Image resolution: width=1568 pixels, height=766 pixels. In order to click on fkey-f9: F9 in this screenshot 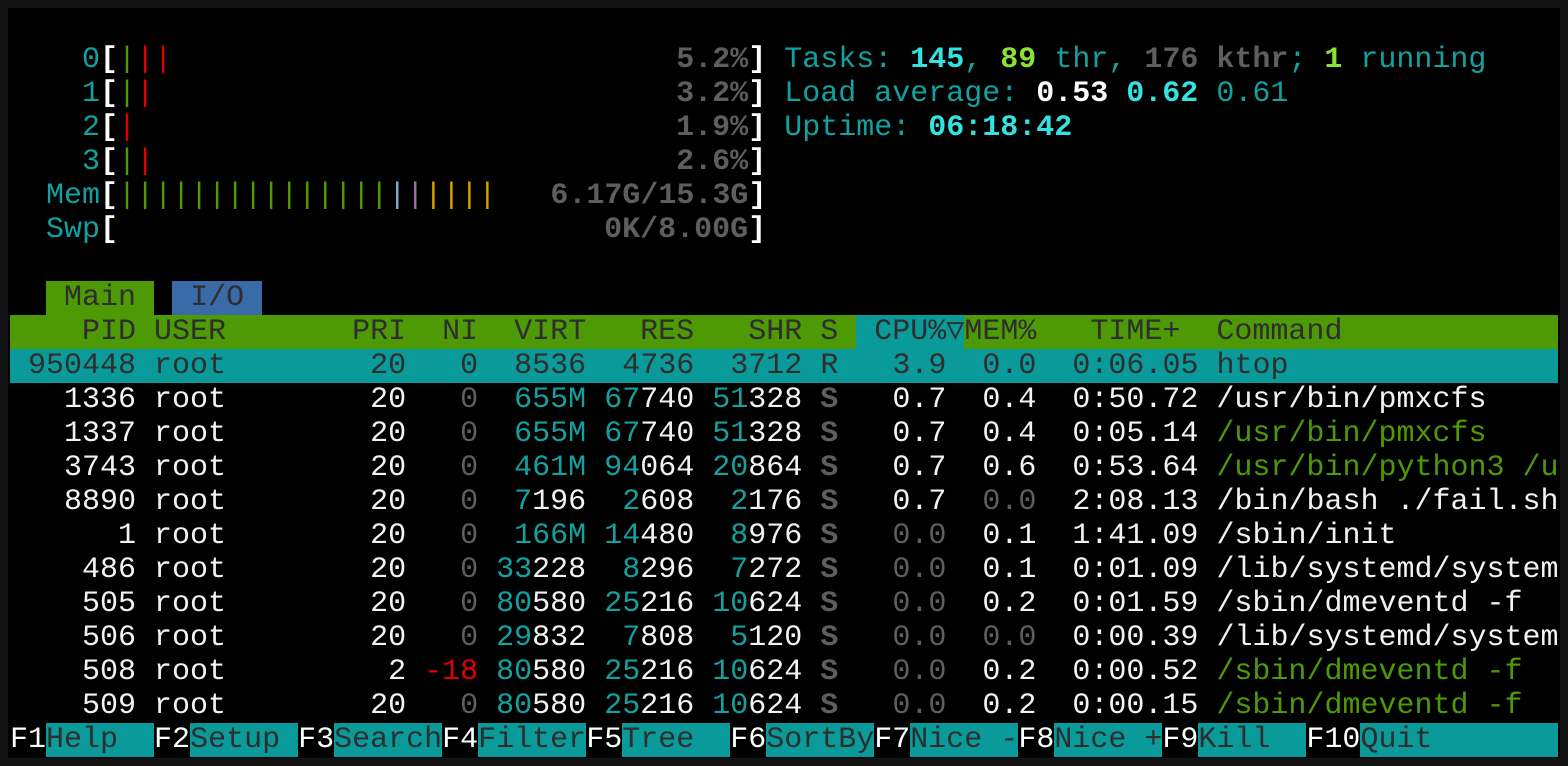, I will do `click(1180, 740)`.